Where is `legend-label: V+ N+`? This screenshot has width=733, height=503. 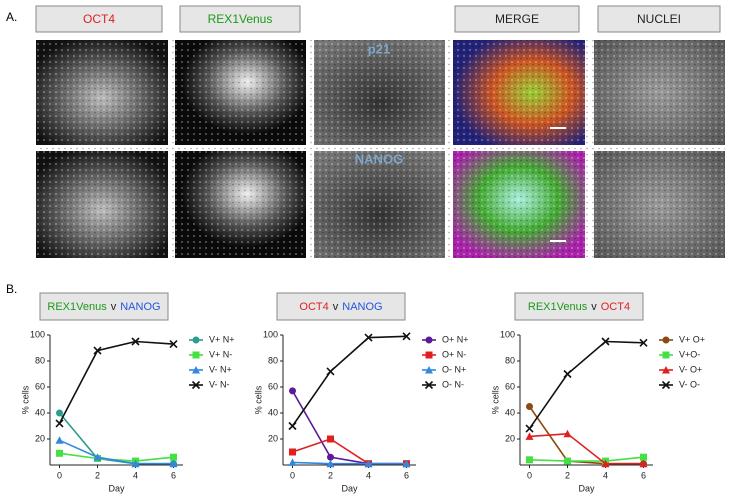 legend-label: V+ N+ is located at coordinates (222, 339).